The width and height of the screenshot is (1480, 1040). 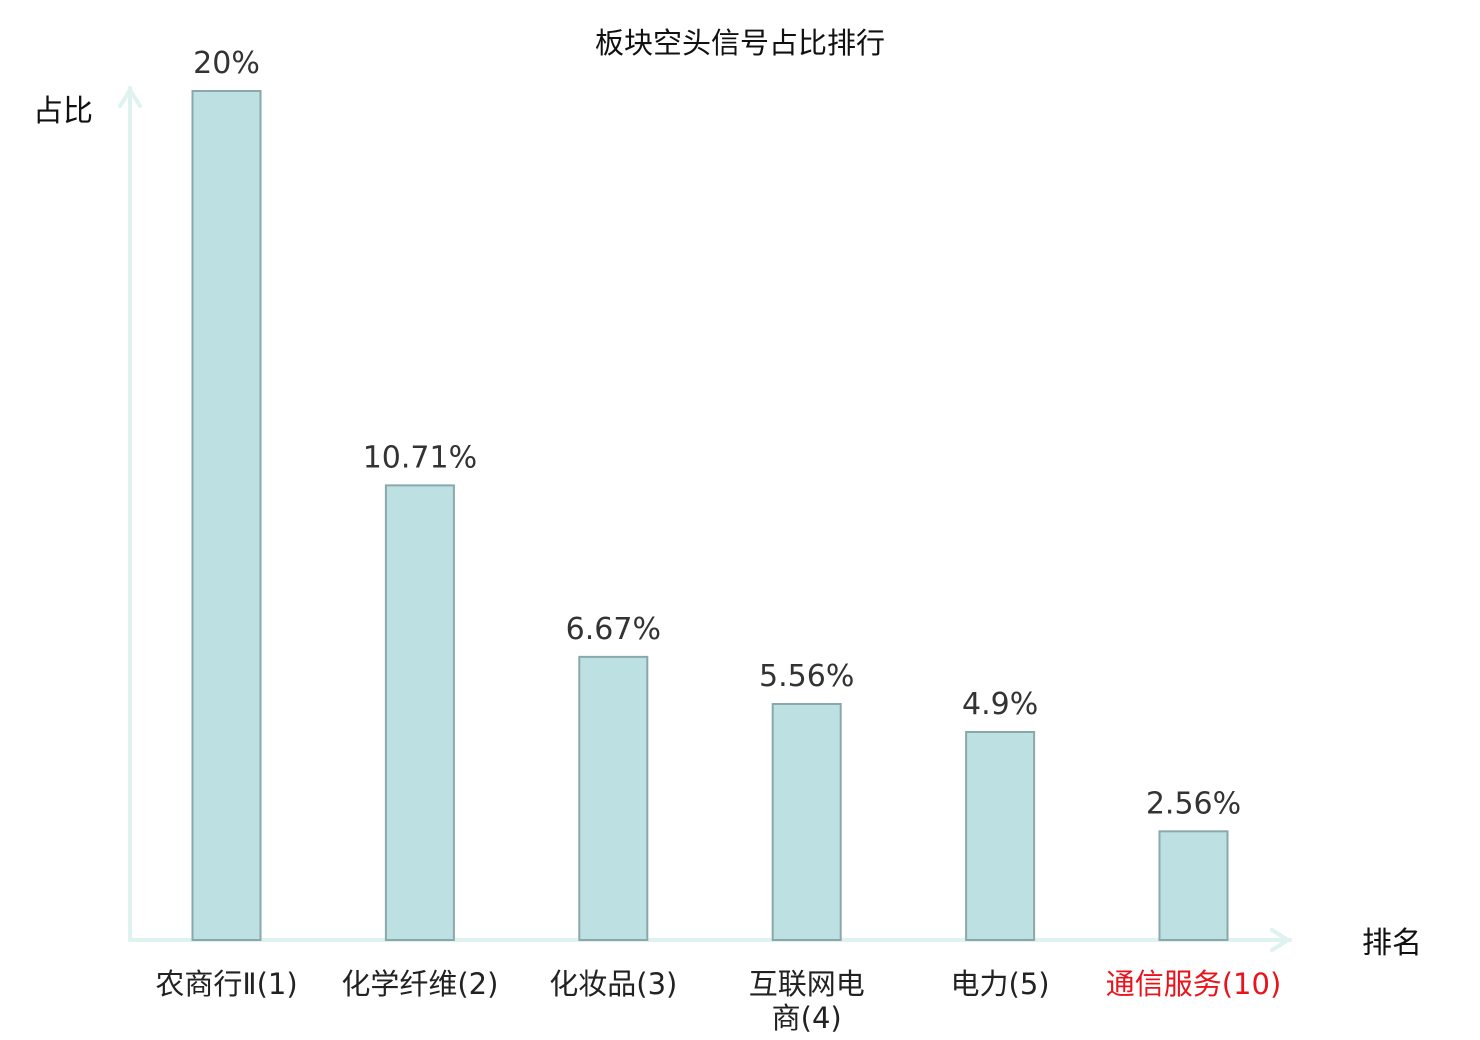 What do you see at coordinates (807, 1001) in the screenshot?
I see `category-label: 互联网电商(4)` at bounding box center [807, 1001].